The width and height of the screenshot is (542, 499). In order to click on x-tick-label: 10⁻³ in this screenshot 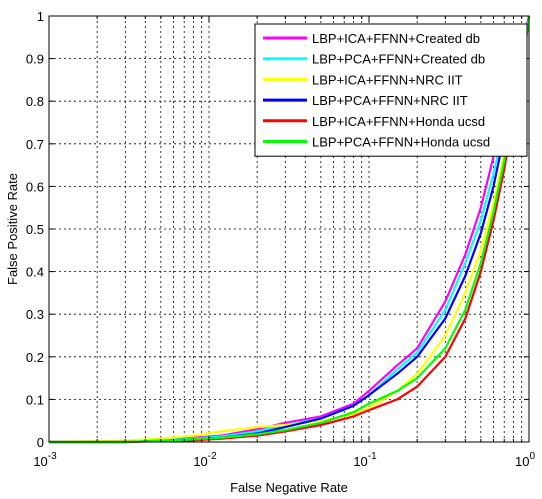, I will do `click(45, 460)`.